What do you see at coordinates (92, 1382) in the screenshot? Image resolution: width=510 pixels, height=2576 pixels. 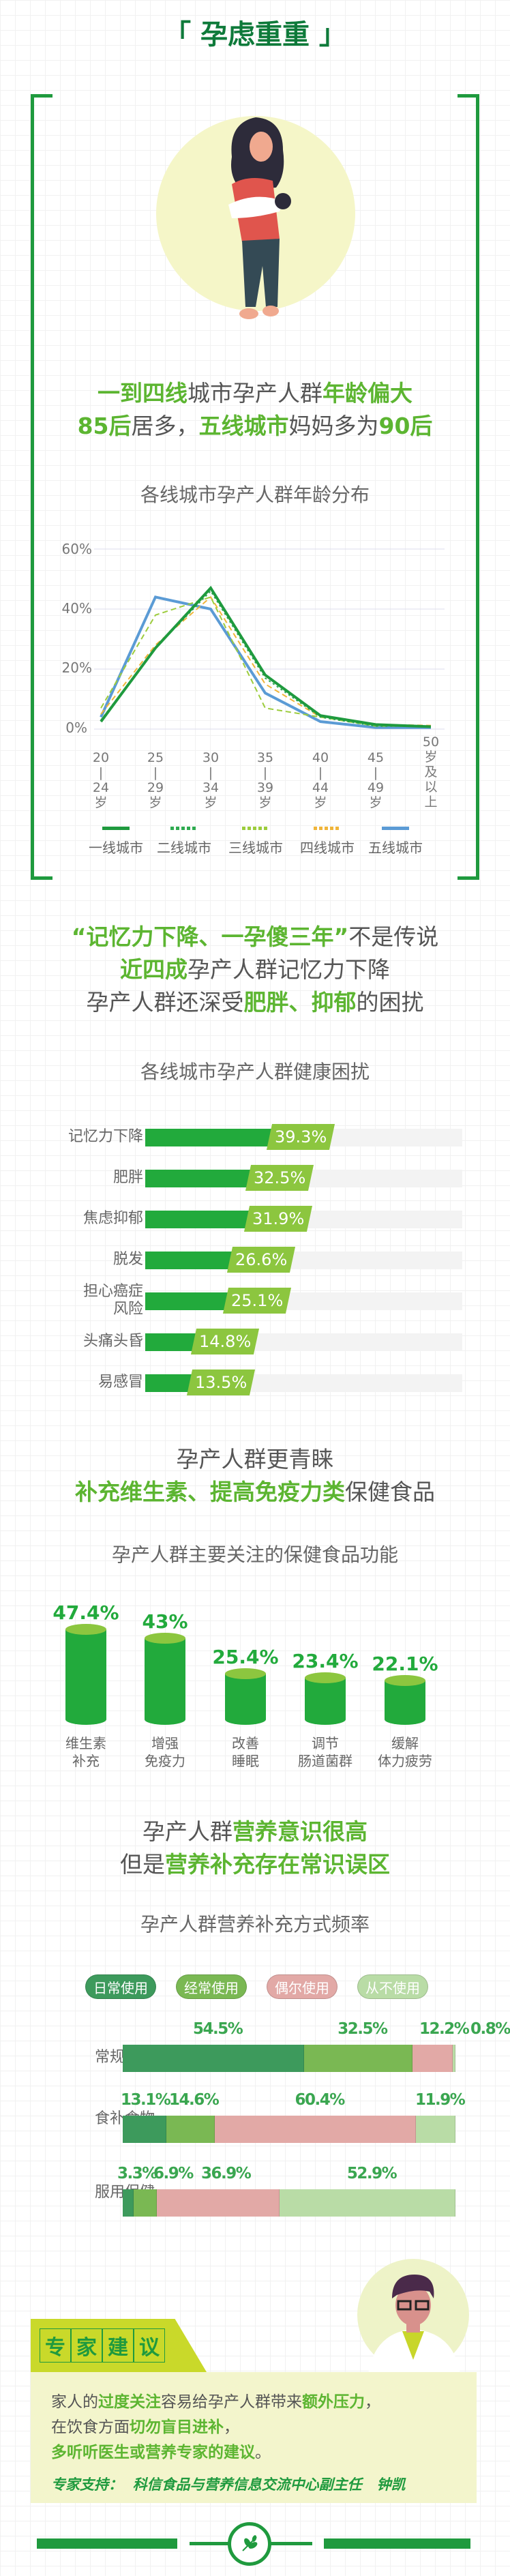 I see `bar-label: 易感冒` at bounding box center [92, 1382].